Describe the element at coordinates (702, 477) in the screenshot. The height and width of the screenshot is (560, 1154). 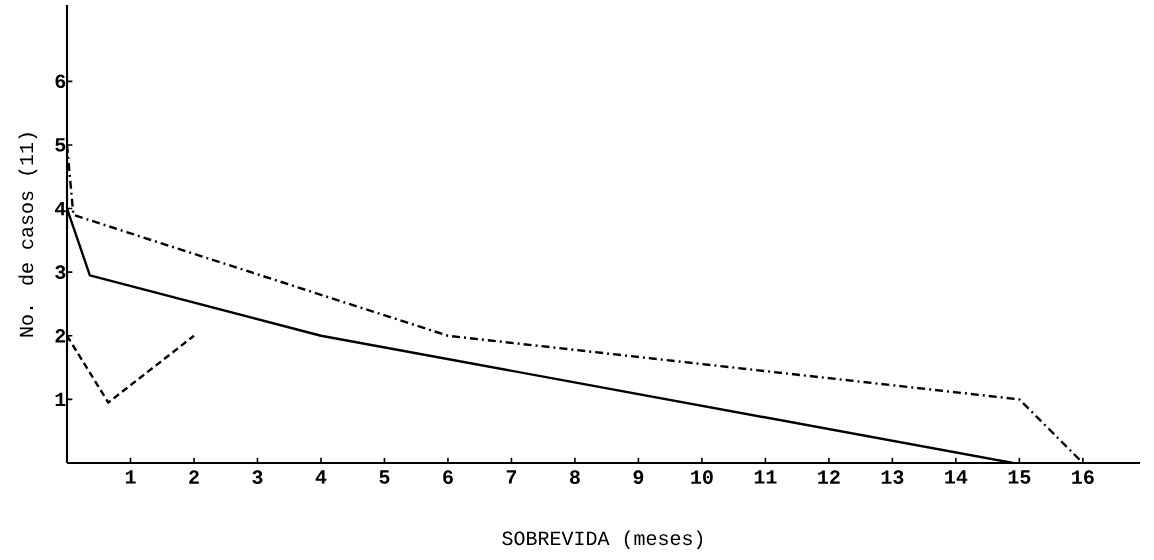
I see `x-tick-label: 10` at that location.